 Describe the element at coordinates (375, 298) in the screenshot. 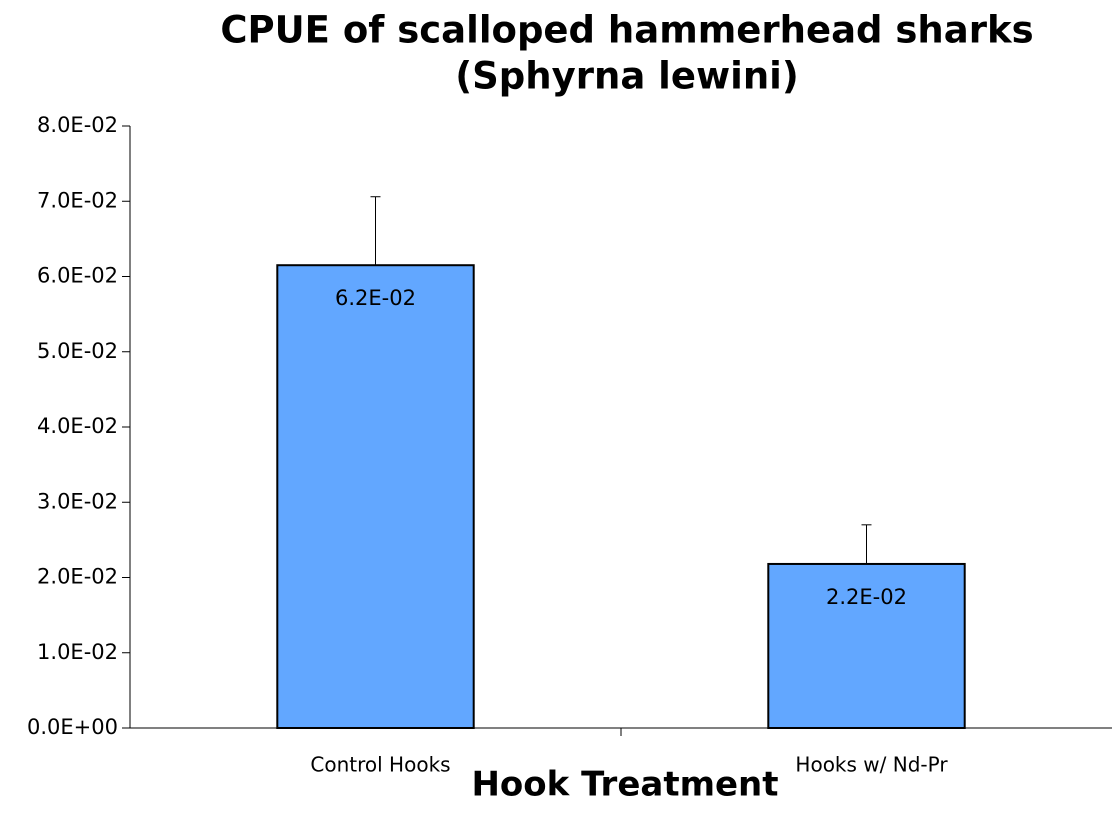

I see `data-label: 6.2E-02` at that location.